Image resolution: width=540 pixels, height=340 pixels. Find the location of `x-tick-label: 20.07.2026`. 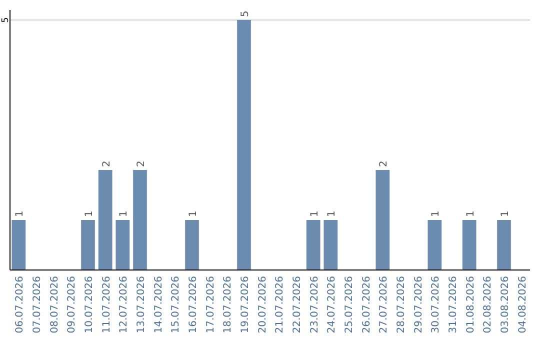

x-tick-label: 20.07.2026 is located at coordinates (262, 305).